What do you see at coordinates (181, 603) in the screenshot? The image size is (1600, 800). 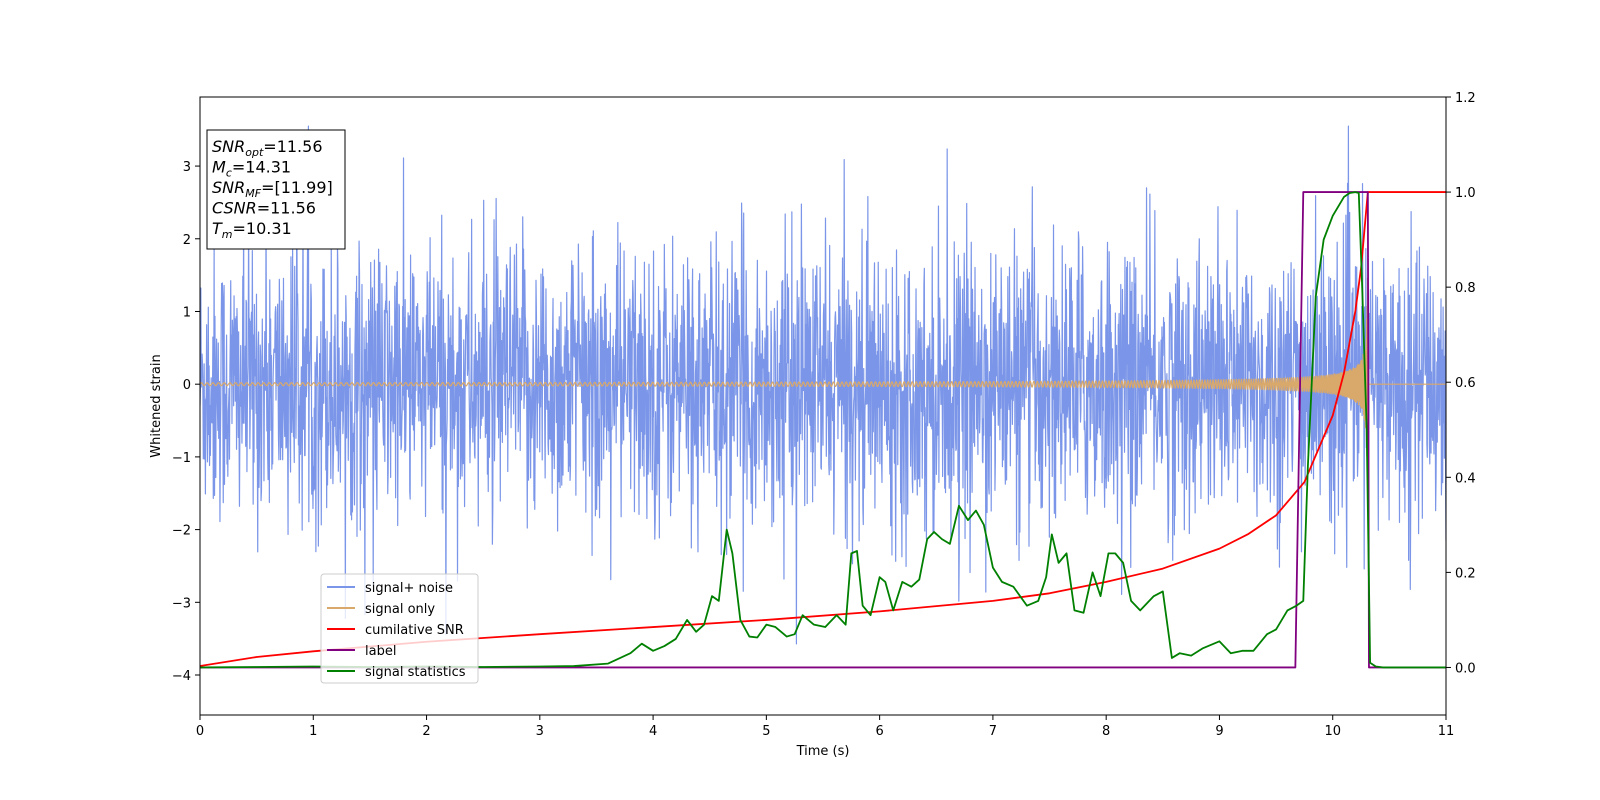 I see `y-tick-label: −3` at bounding box center [181, 603].